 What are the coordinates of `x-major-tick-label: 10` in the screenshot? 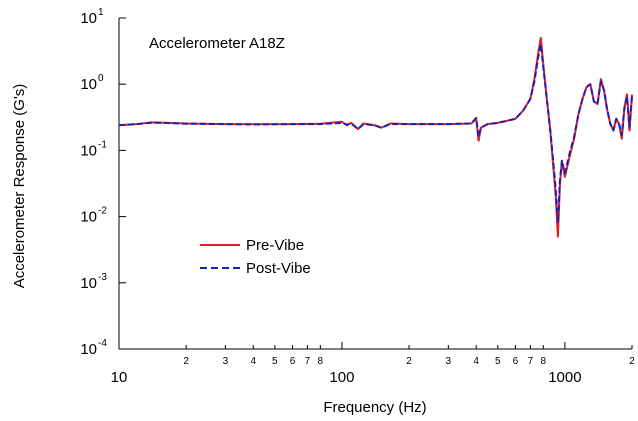 It's located at (119, 377).